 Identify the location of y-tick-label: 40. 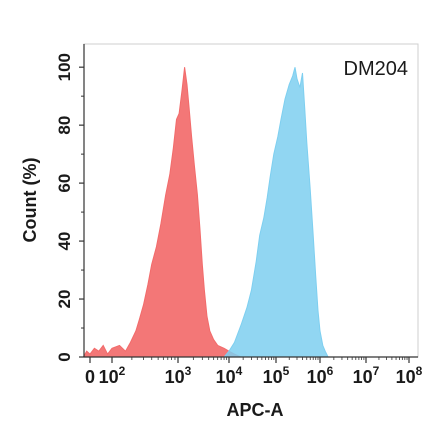
(64, 241).